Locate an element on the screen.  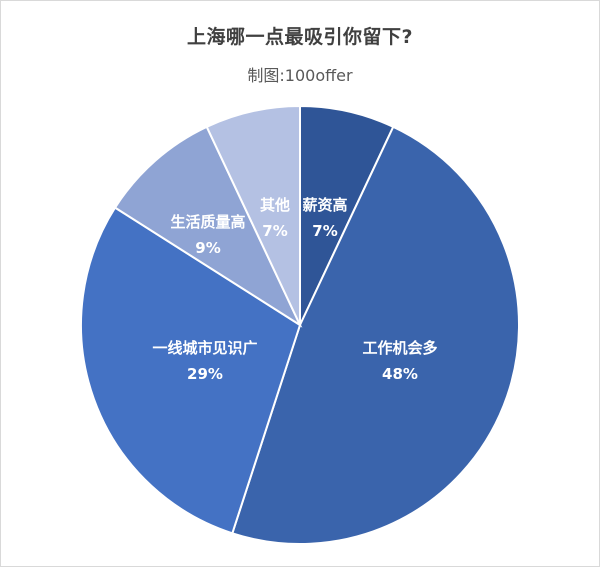
slice-category-label: 一线城市见识广 is located at coordinates (204, 348).